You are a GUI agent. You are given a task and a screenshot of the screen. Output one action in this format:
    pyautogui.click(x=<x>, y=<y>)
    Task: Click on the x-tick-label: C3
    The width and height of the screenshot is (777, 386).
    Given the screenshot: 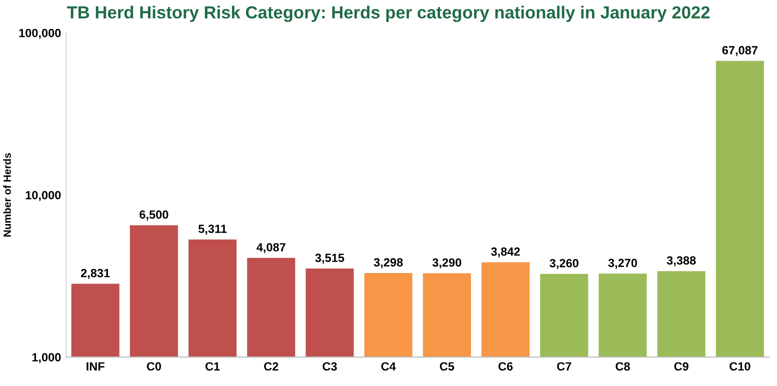 What is the action you would take?
    pyautogui.click(x=329, y=366)
    